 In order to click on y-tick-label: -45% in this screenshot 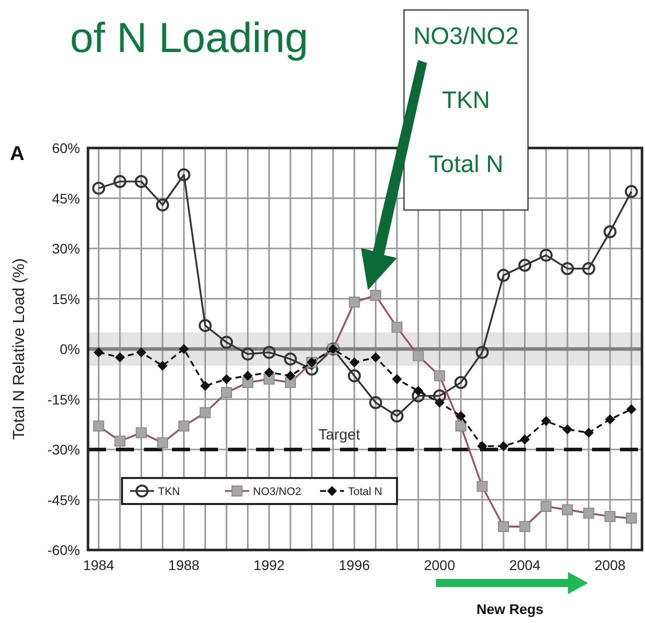, I will do `click(63, 500)`.